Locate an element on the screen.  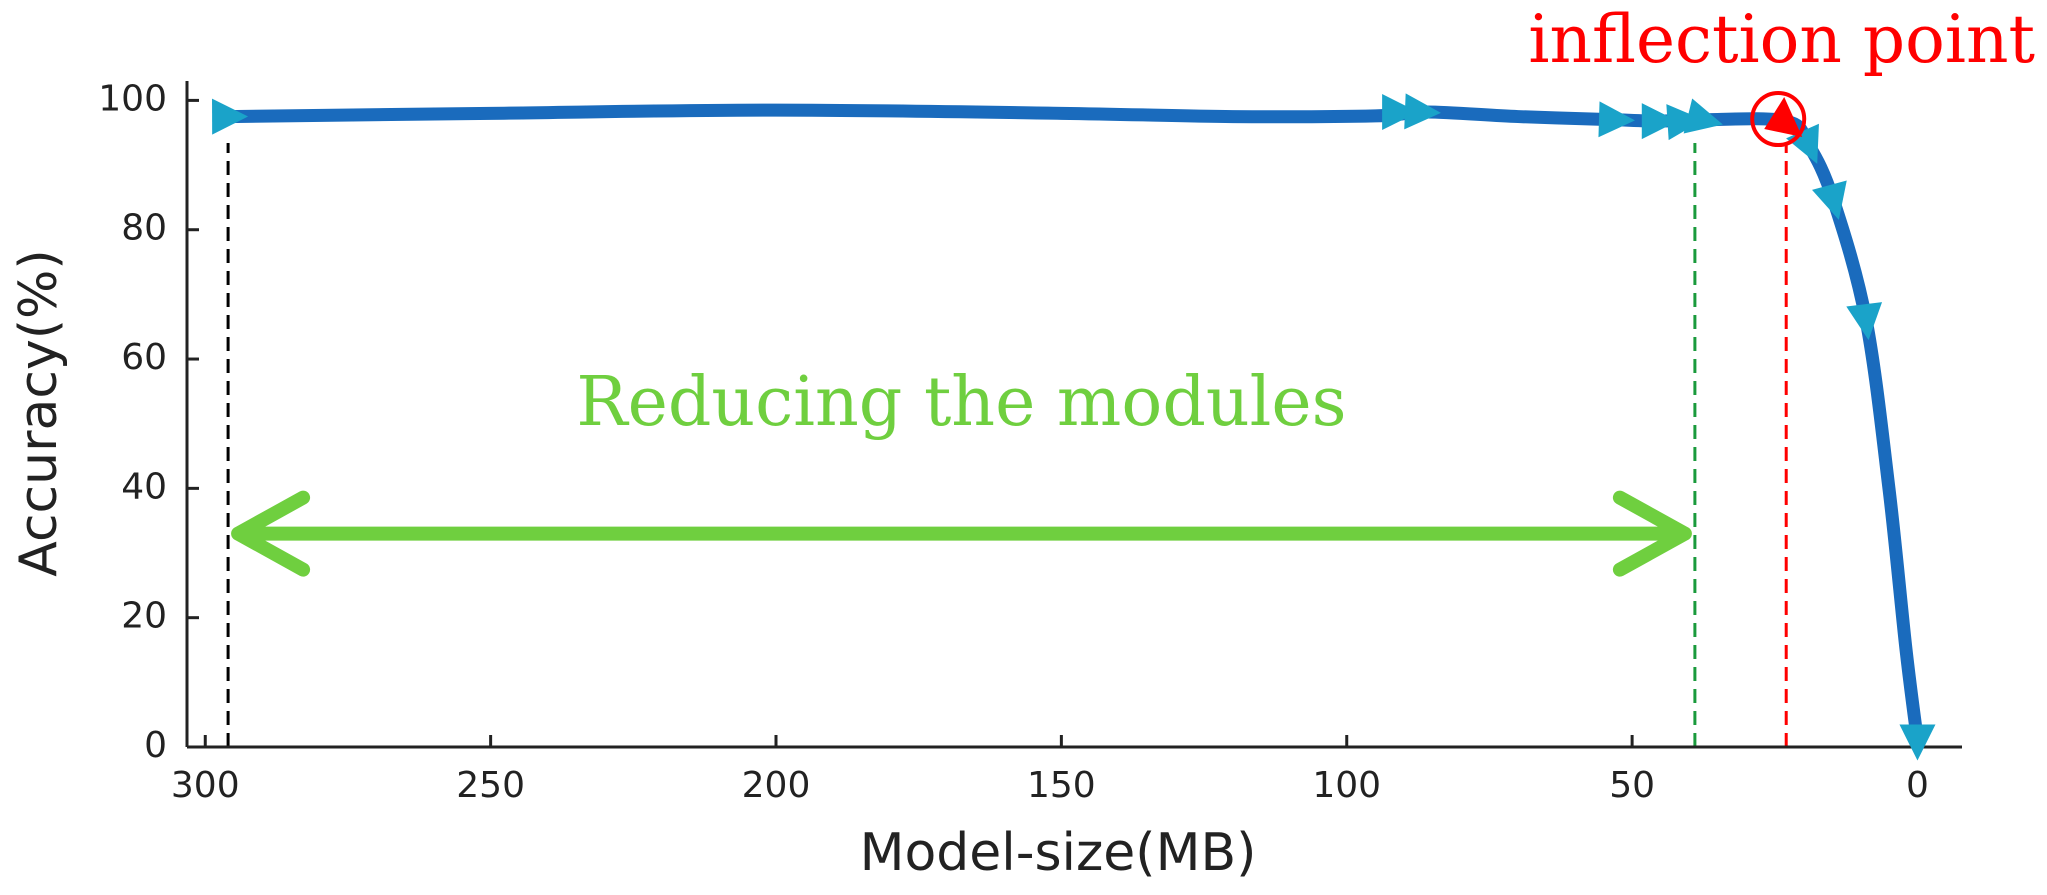
y-tick-label: 0 is located at coordinates (155, 745).